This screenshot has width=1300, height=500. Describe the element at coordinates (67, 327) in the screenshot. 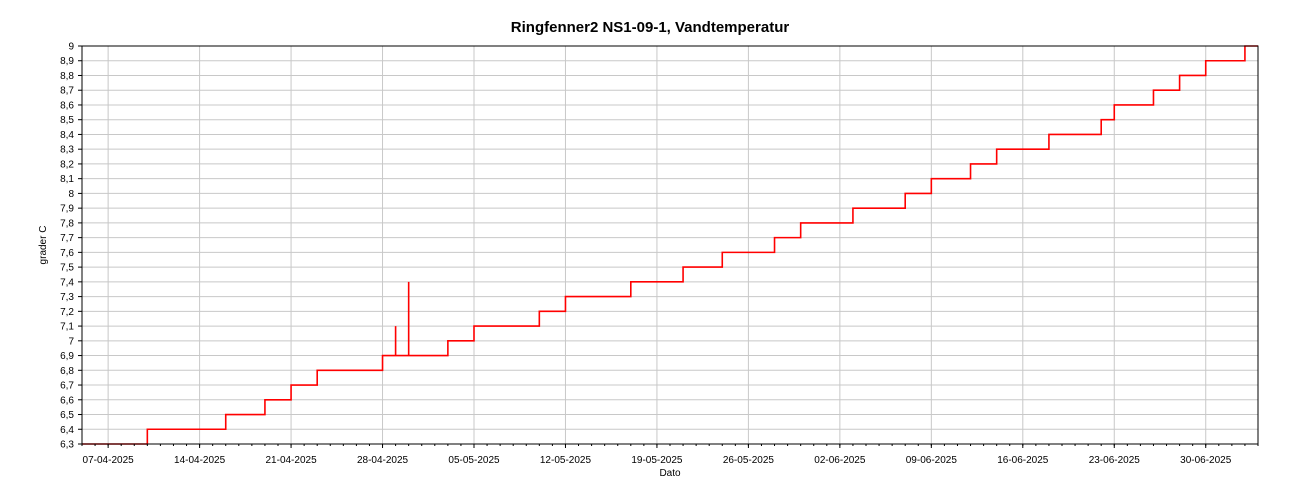

I see `y-tick-label: 7,1` at that location.